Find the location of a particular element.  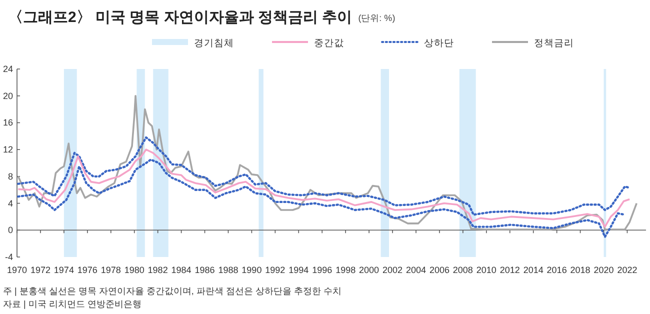

legend-label: 중간값 is located at coordinates (329, 43).